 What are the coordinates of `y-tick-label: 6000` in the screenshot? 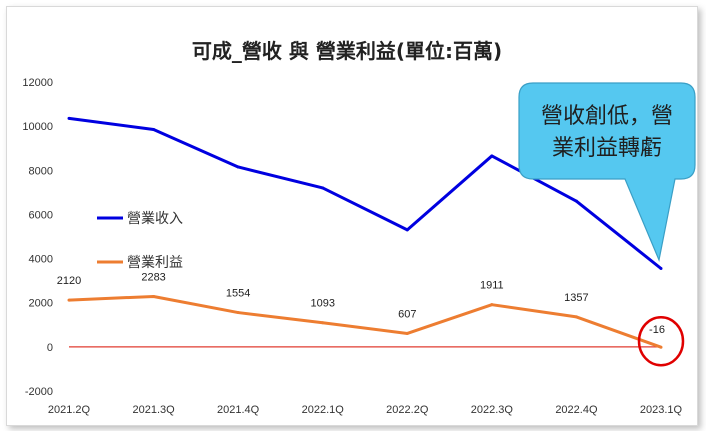 It's located at (41, 215).